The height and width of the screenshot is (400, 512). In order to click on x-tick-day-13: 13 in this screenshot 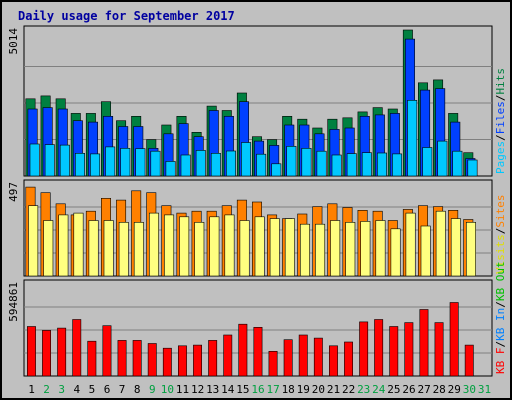, I will do `click(212, 389)`.